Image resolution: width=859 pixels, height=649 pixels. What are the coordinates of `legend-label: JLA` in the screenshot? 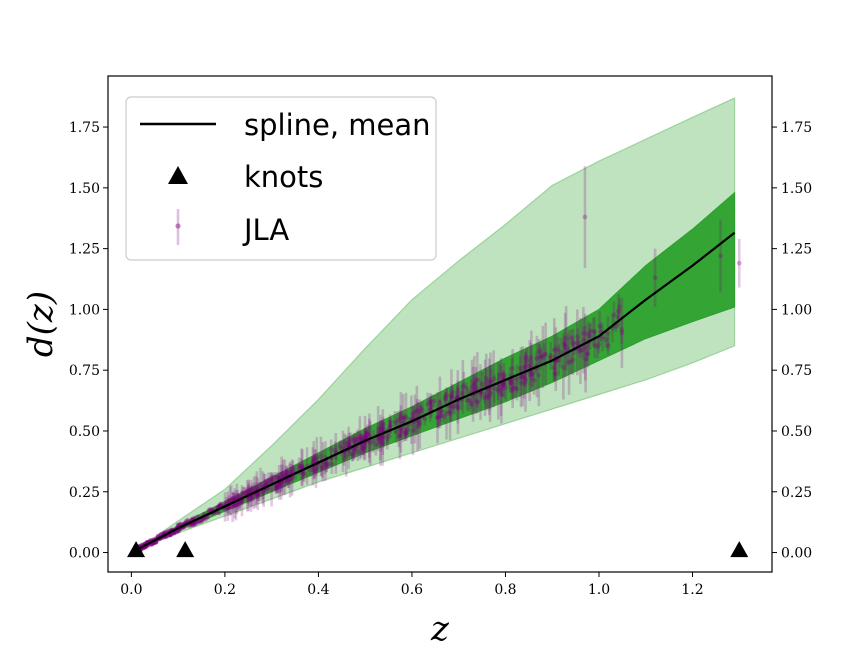 It's located at (265, 230).